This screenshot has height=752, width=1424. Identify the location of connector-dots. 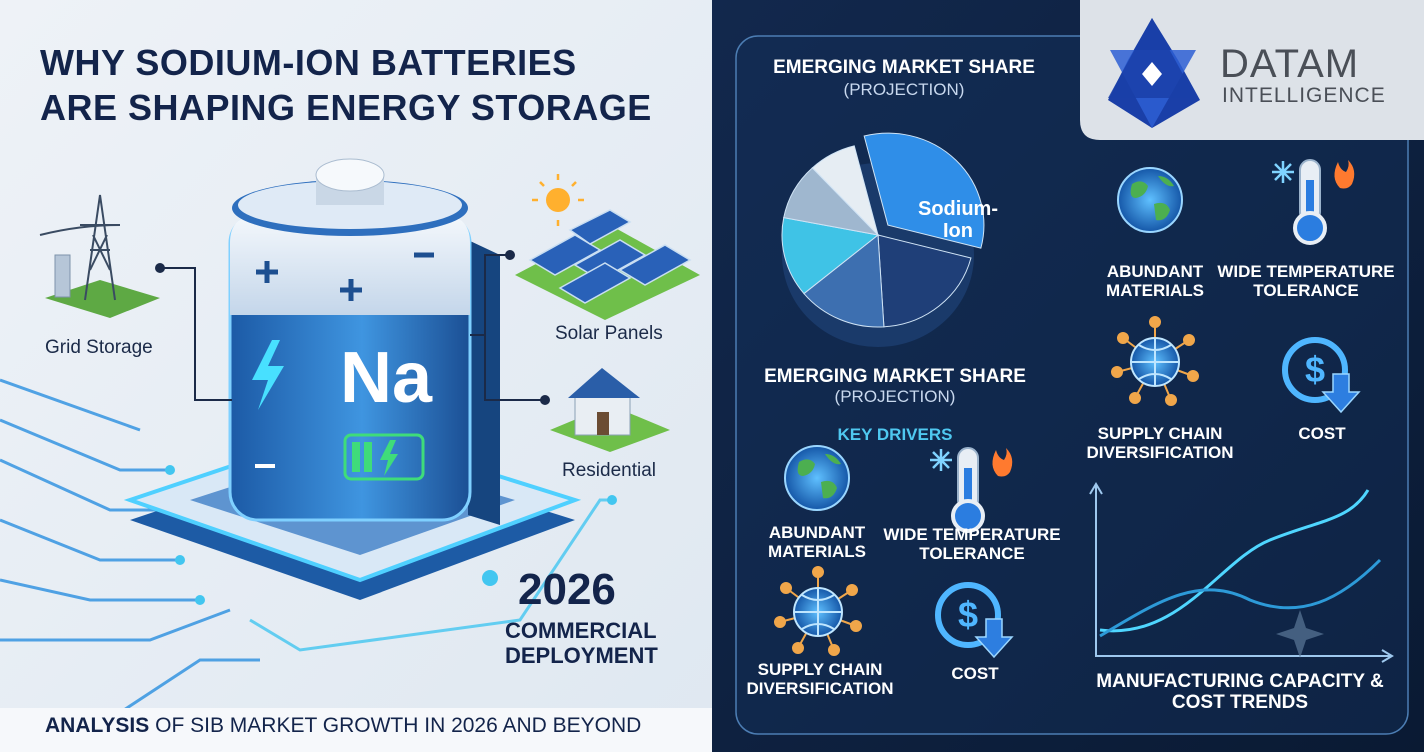
(352, 327).